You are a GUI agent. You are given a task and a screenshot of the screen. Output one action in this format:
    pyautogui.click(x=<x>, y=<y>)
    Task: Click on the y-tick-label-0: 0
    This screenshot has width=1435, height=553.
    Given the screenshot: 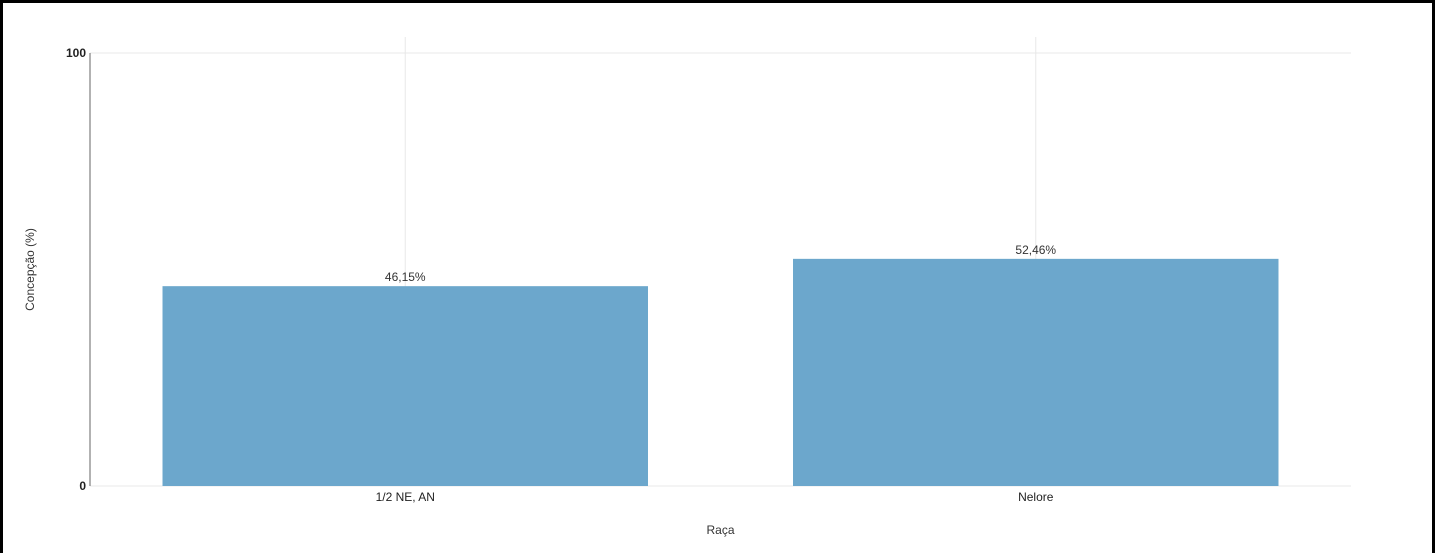 What is the action you would take?
    pyautogui.click(x=82, y=486)
    